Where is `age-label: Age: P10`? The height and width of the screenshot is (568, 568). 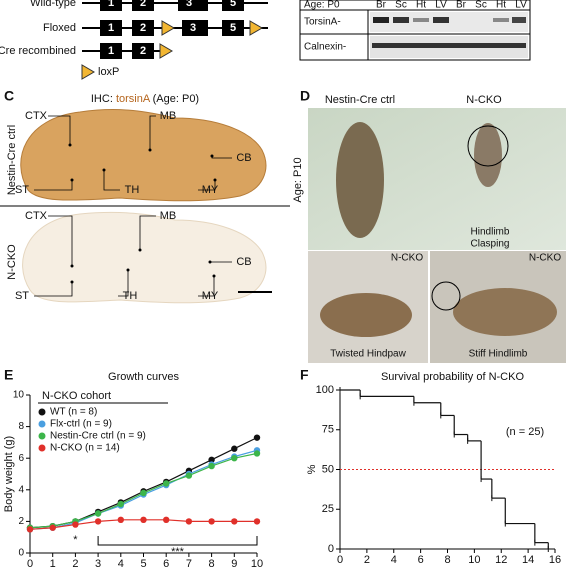 age-label: Age: P10 is located at coordinates (298, 179).